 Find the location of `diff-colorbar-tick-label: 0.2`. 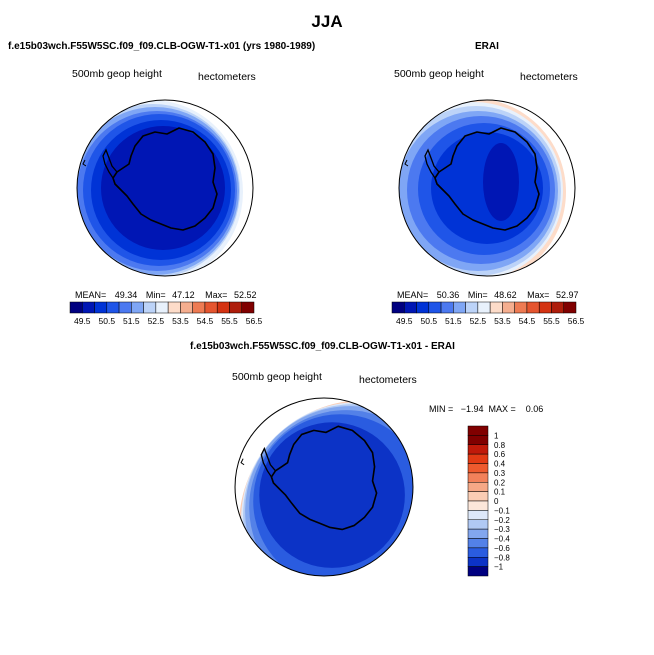

diff-colorbar-tick-label: 0.2 is located at coordinates (500, 482).